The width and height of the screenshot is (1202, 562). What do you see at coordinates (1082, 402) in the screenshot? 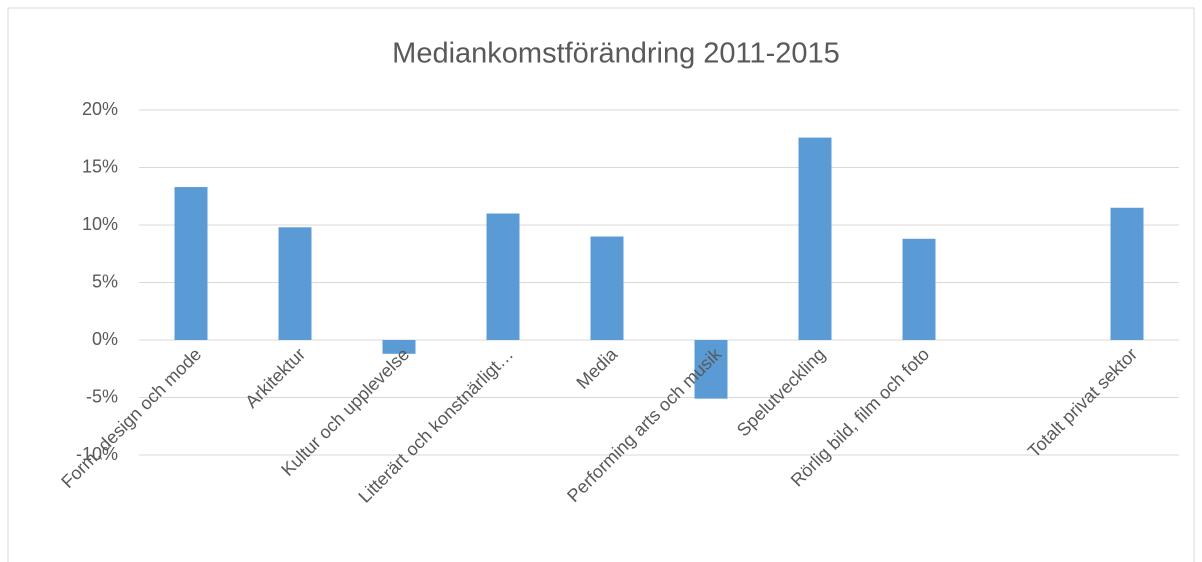
I see `x-tick-label: Totalt privat sektor` at bounding box center [1082, 402].